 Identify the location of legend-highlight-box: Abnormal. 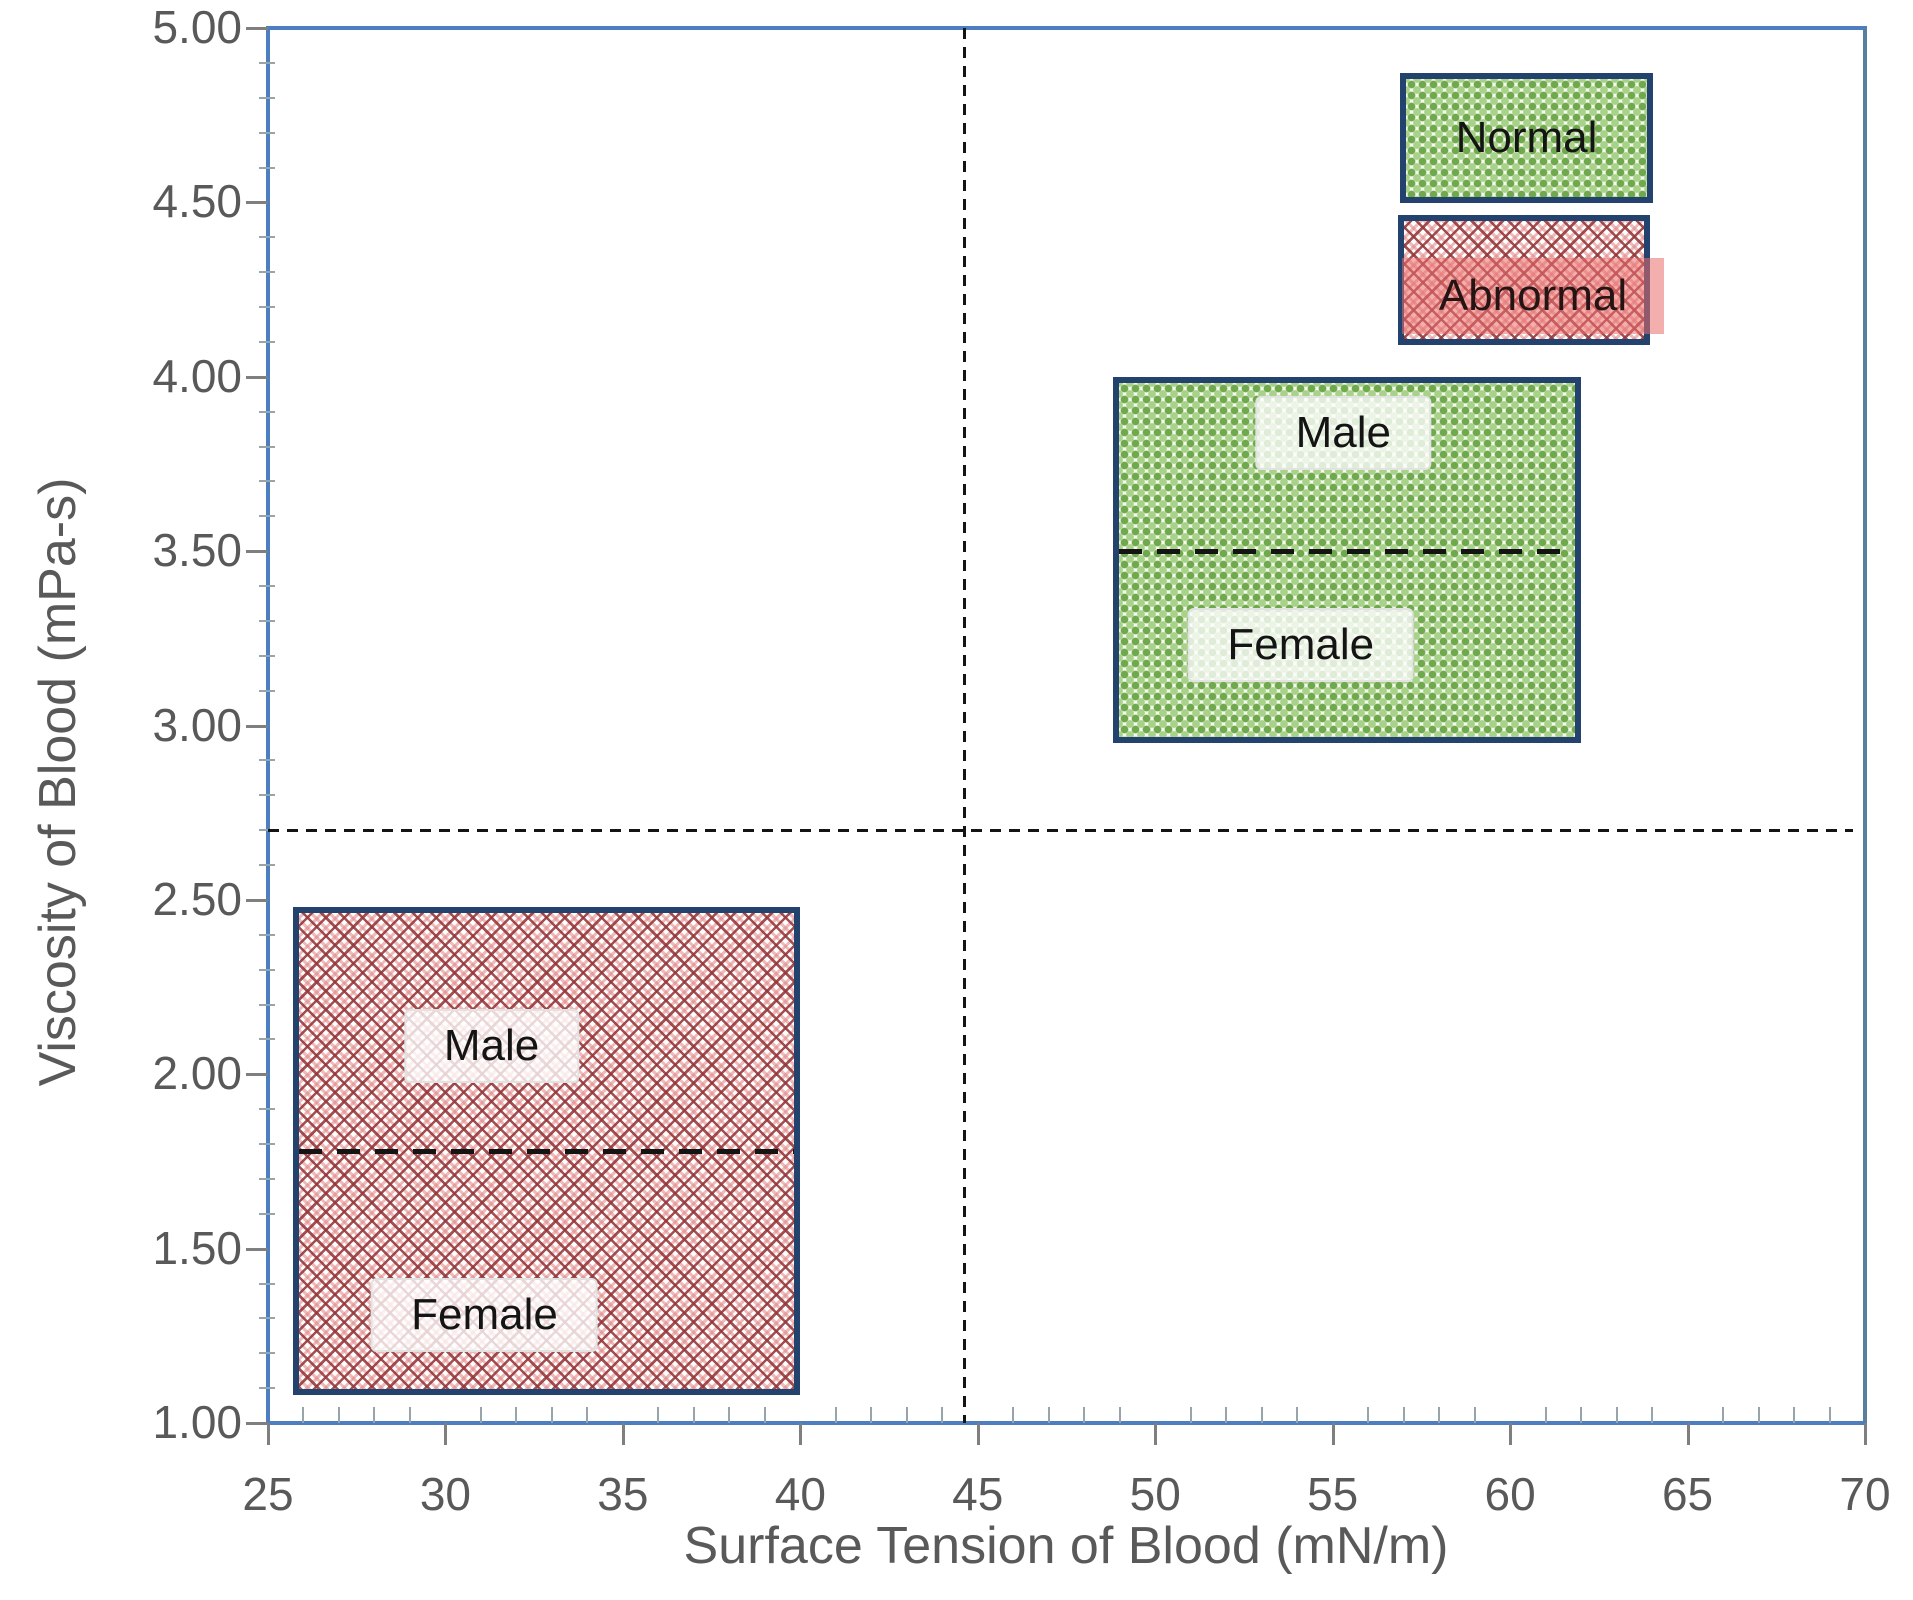
(1533, 296).